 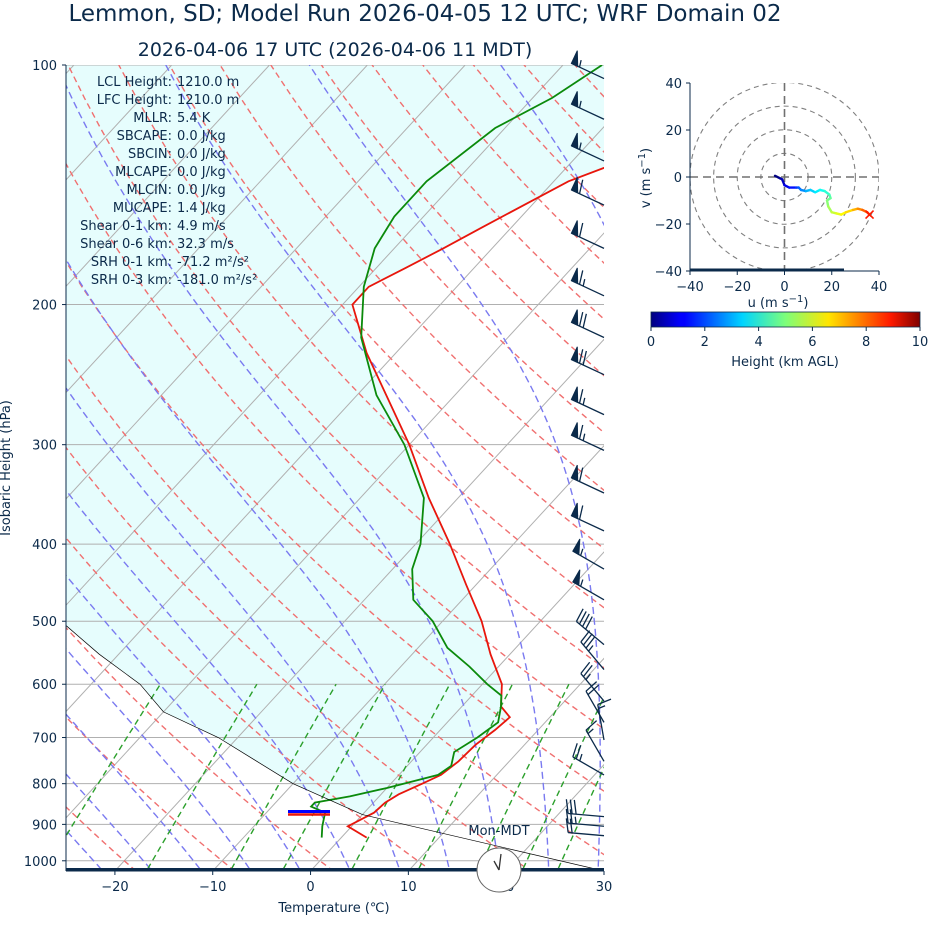 I want to click on hodograph-y-tick-label: 40, so click(x=673, y=84).